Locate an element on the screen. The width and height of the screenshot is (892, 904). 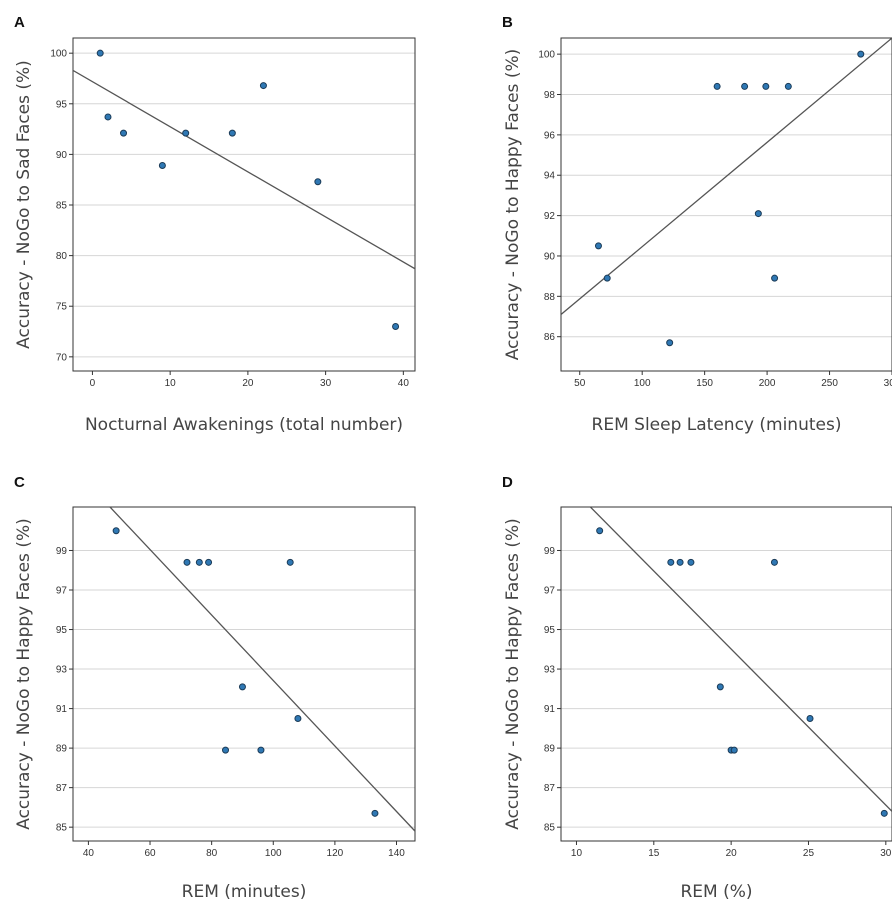
panel-letter: D is located at coordinates (507, 482).